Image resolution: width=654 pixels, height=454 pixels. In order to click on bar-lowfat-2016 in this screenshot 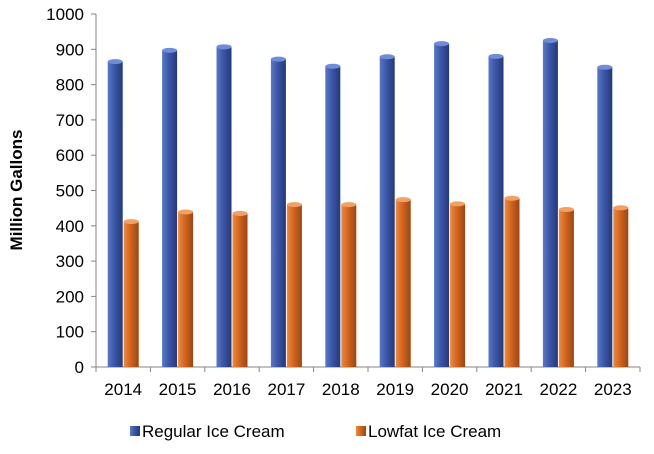, I will do `click(240, 288)`.